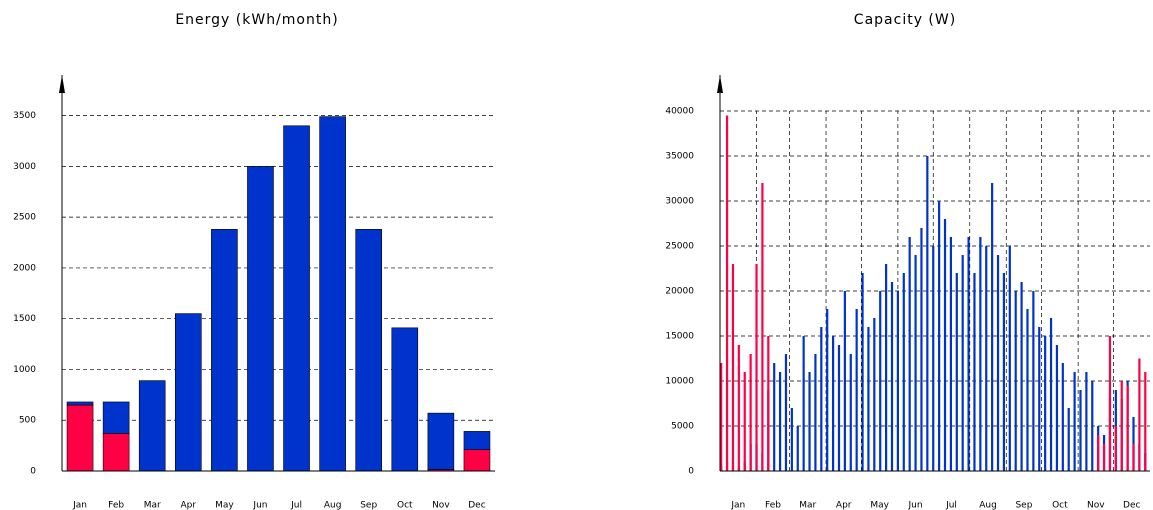 The width and height of the screenshot is (1153, 510). What do you see at coordinates (679, 202) in the screenshot?
I see `y-tick-label: 30000` at bounding box center [679, 202].